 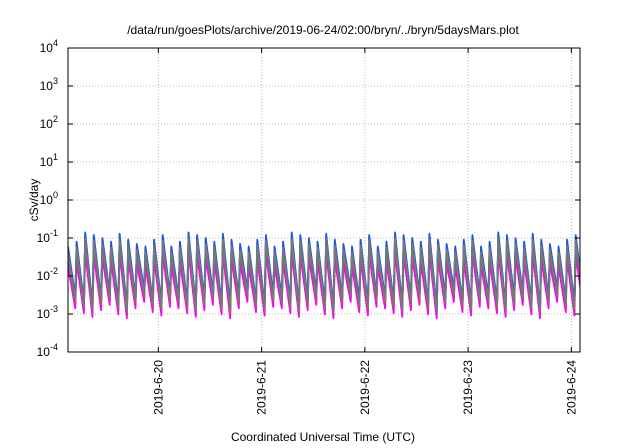 I want to click on x-tick-label: 2019-6-20, so click(x=158, y=387).